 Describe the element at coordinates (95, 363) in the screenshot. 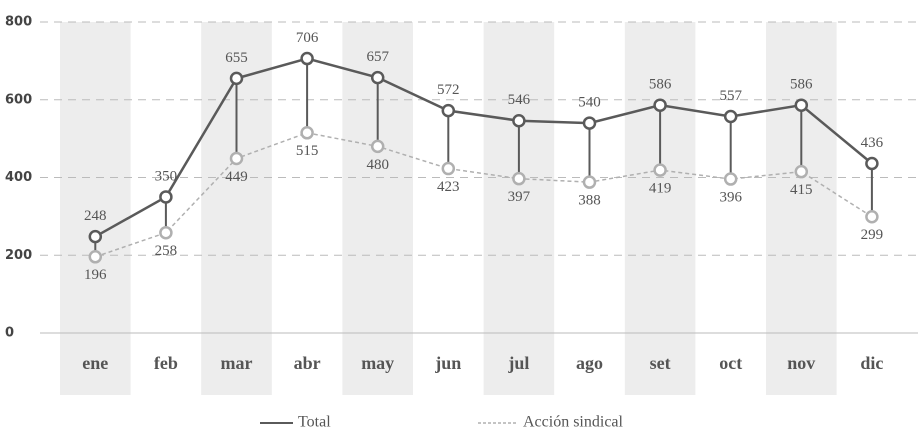

I see `x-tick-label: ene` at that location.